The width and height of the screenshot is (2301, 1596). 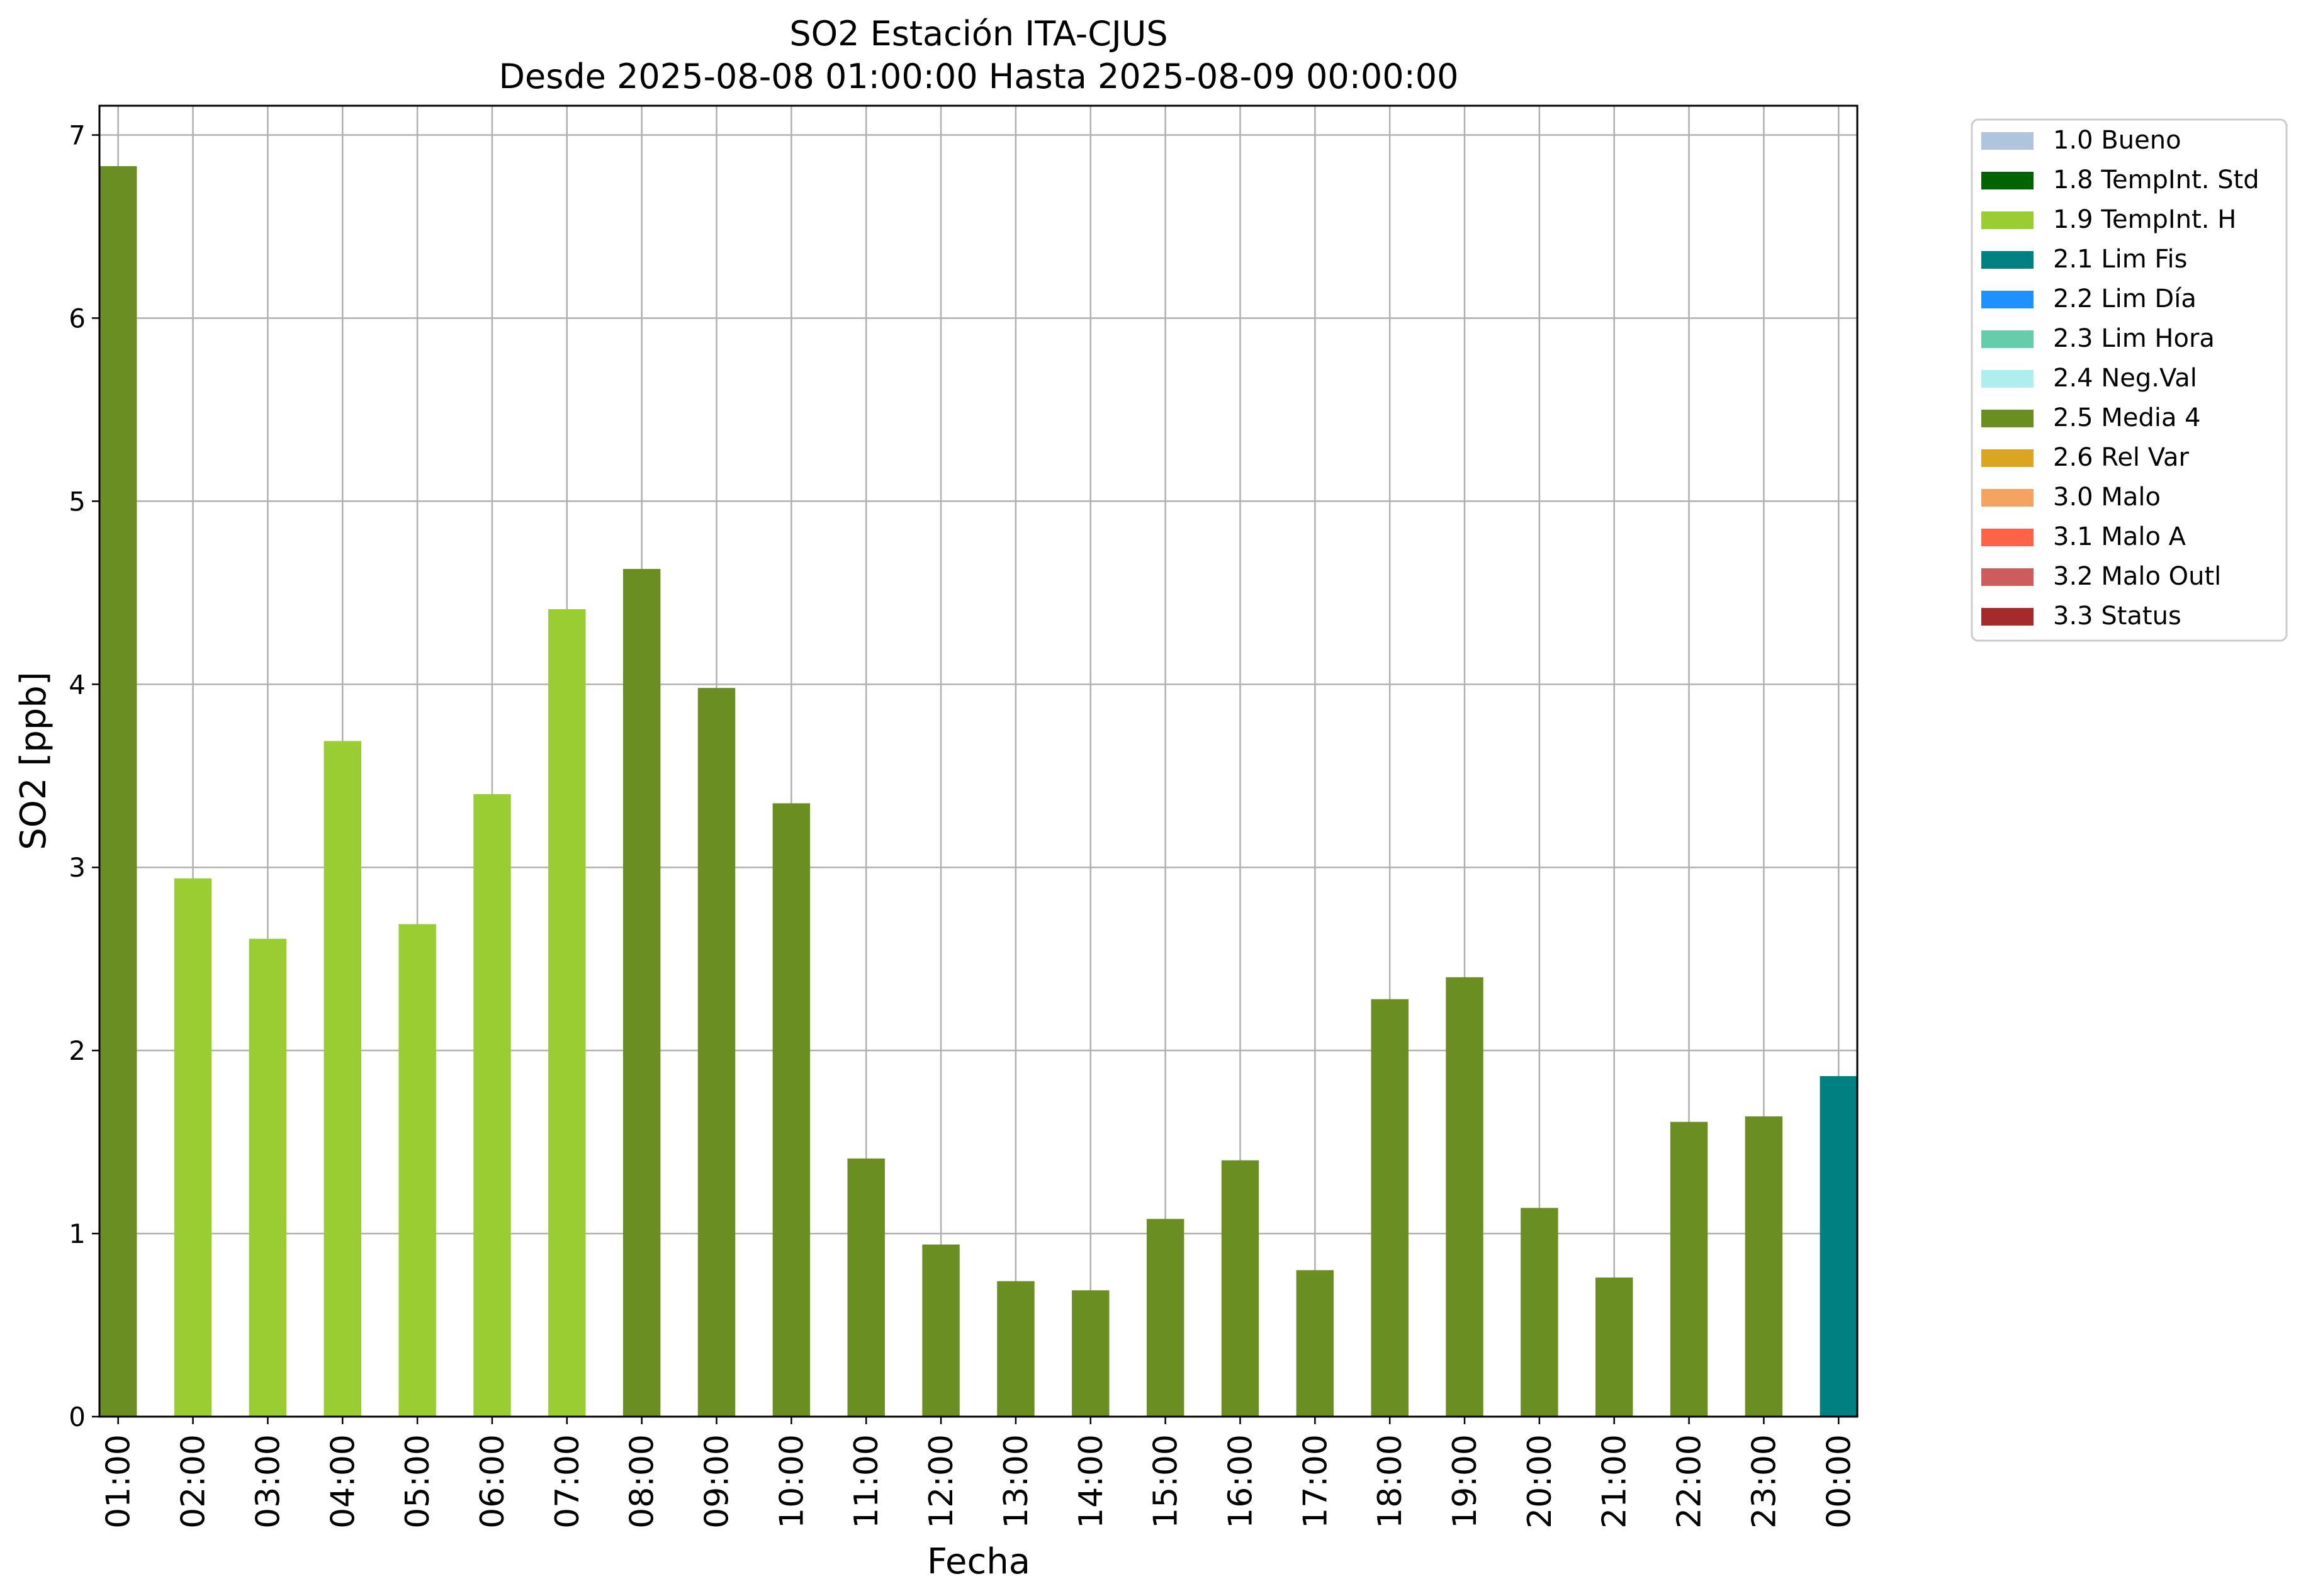 What do you see at coordinates (77, 501) in the screenshot?
I see `y-tick-label: 5` at bounding box center [77, 501].